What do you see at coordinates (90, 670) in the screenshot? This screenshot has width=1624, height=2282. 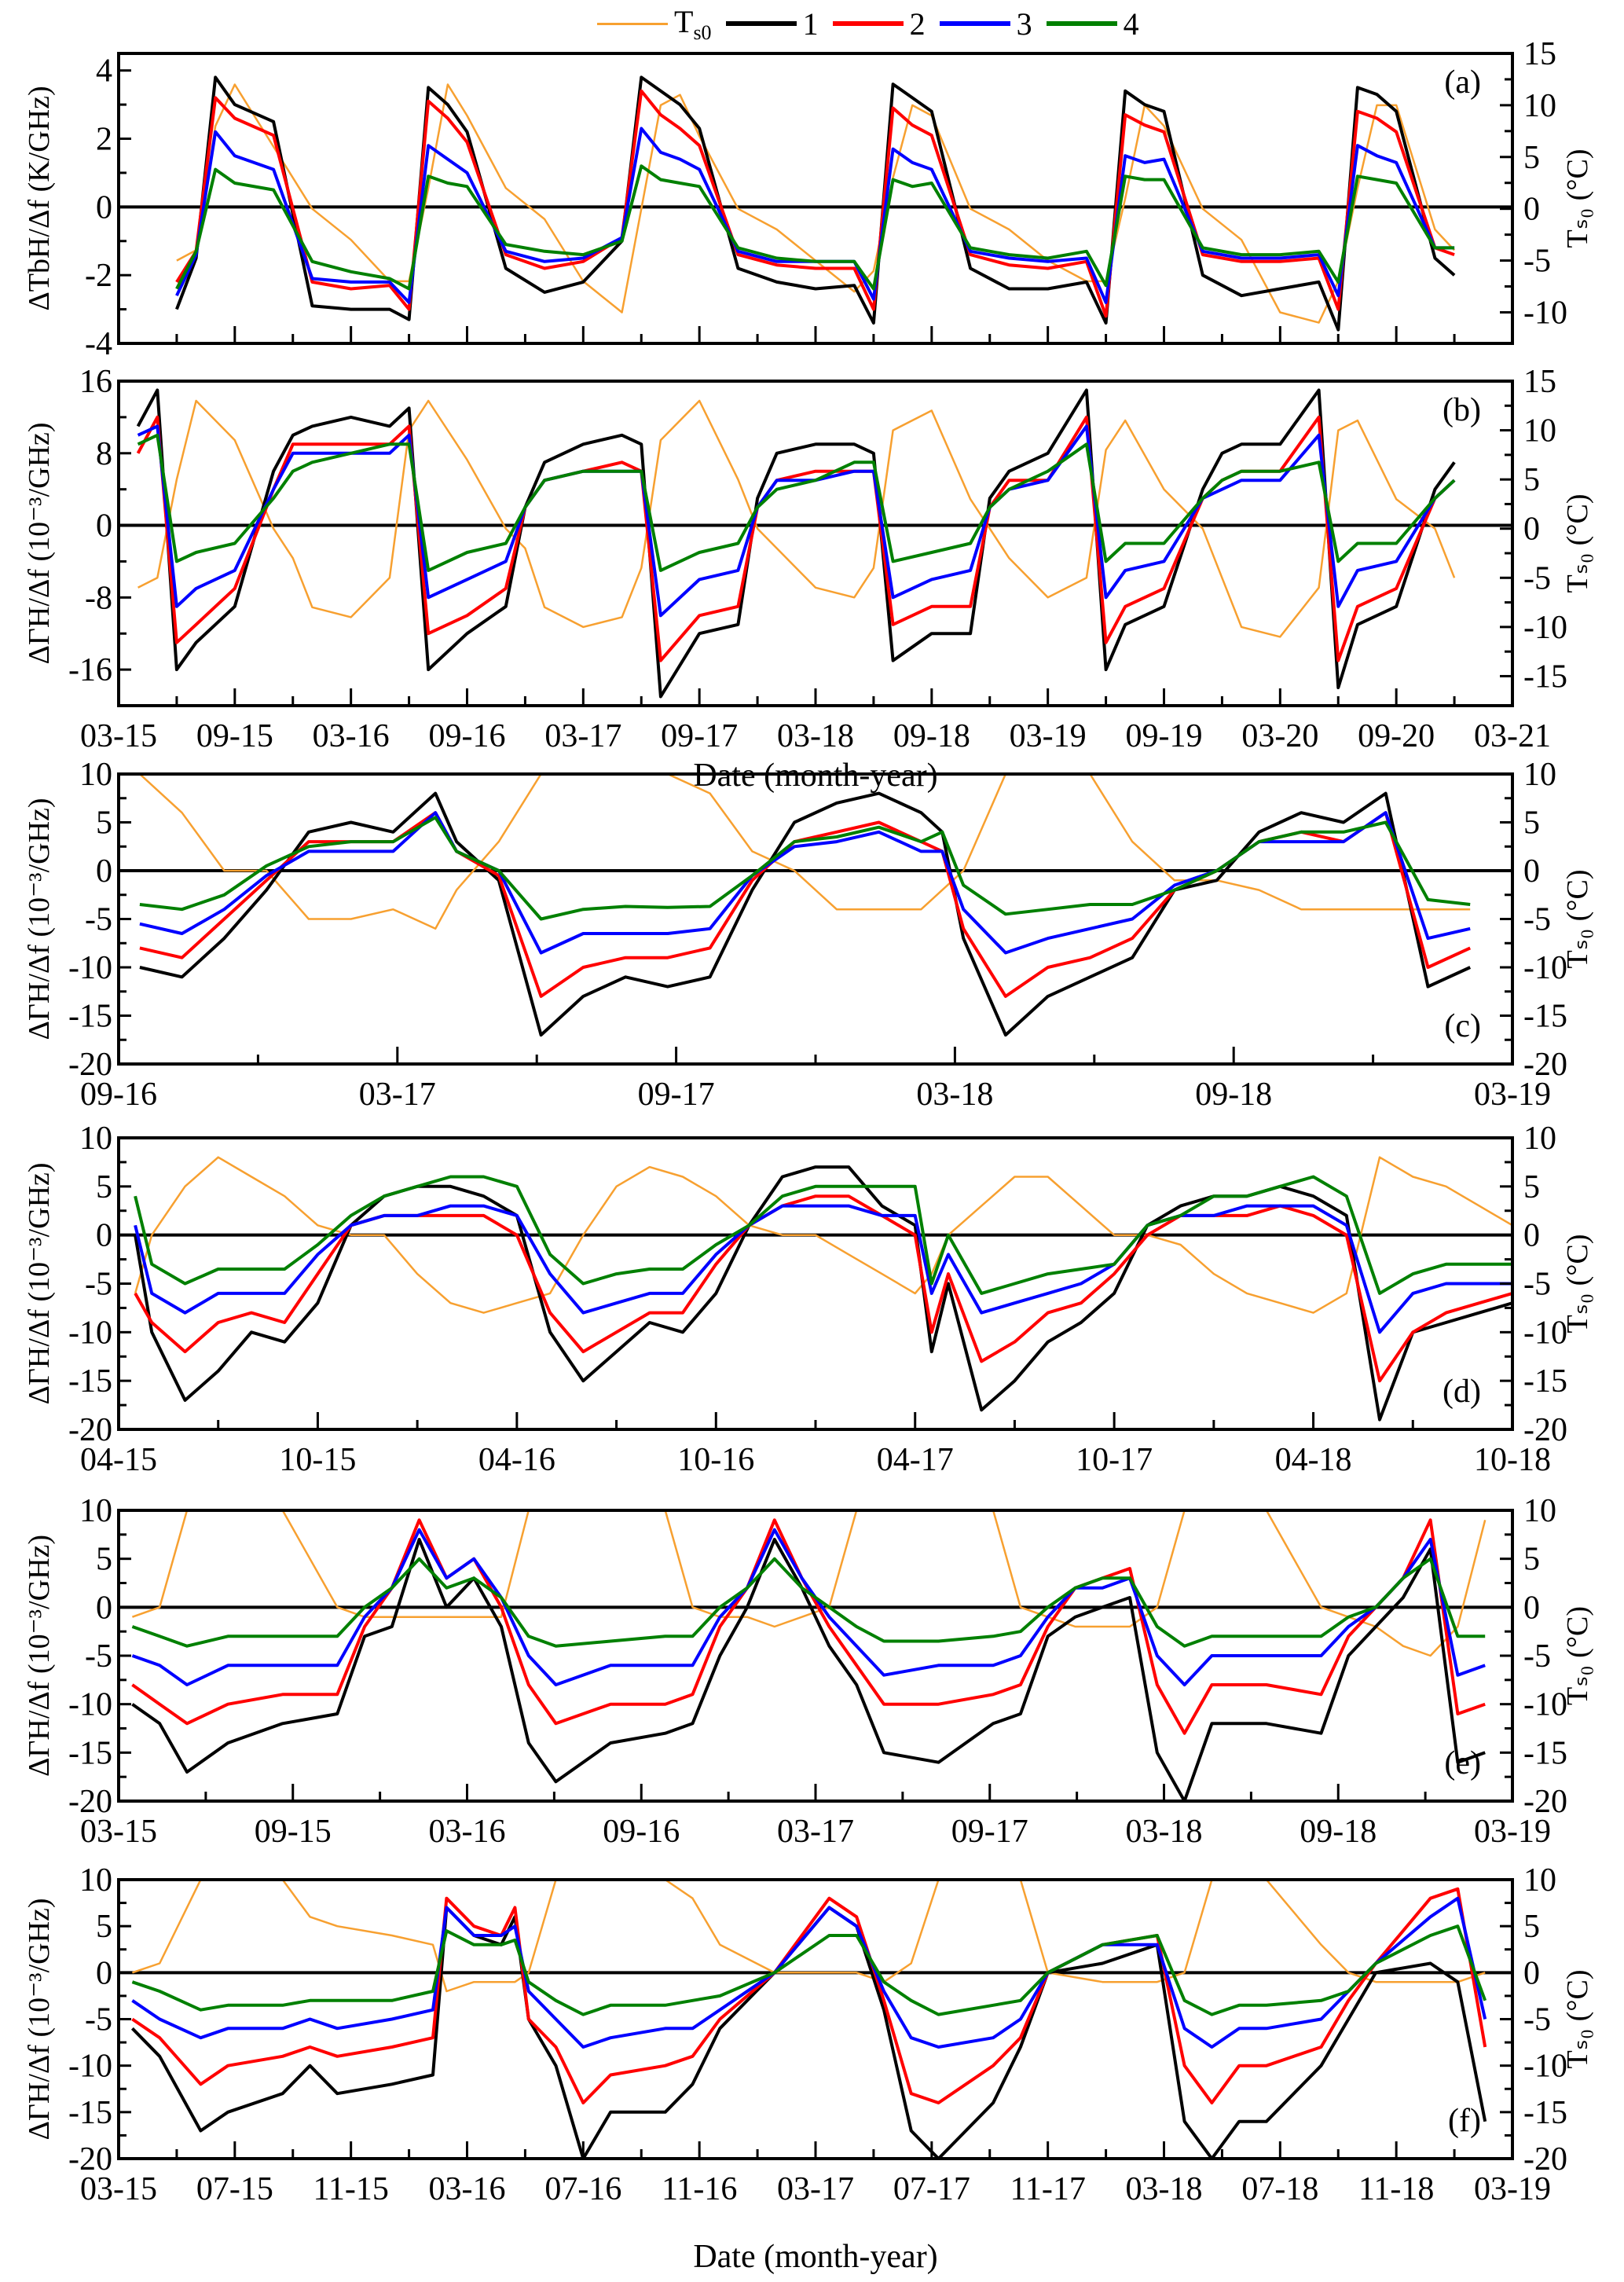 I see `y-tick-label: -16` at bounding box center [90, 670].